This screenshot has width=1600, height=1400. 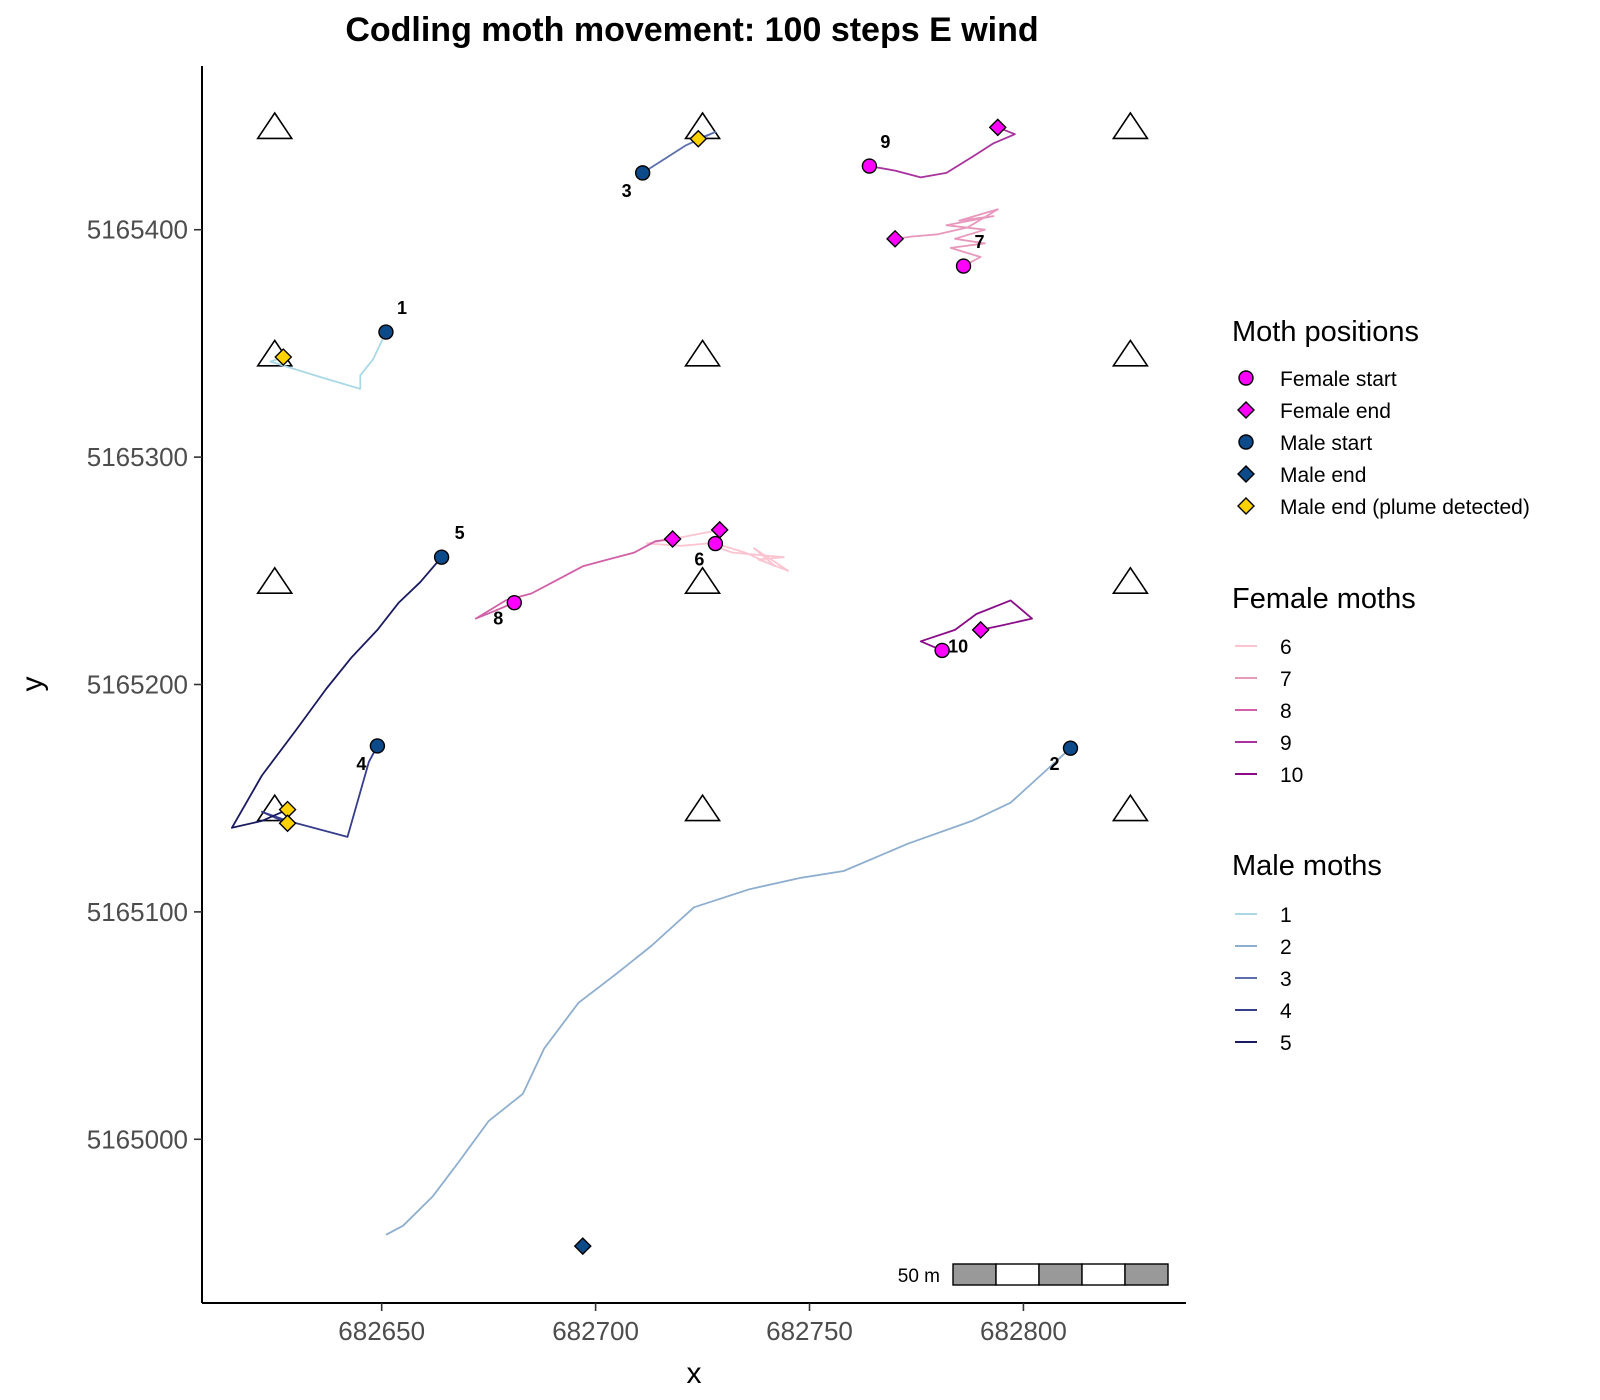 What do you see at coordinates (980, 242) in the screenshot?
I see `moth-id-label: 7` at bounding box center [980, 242].